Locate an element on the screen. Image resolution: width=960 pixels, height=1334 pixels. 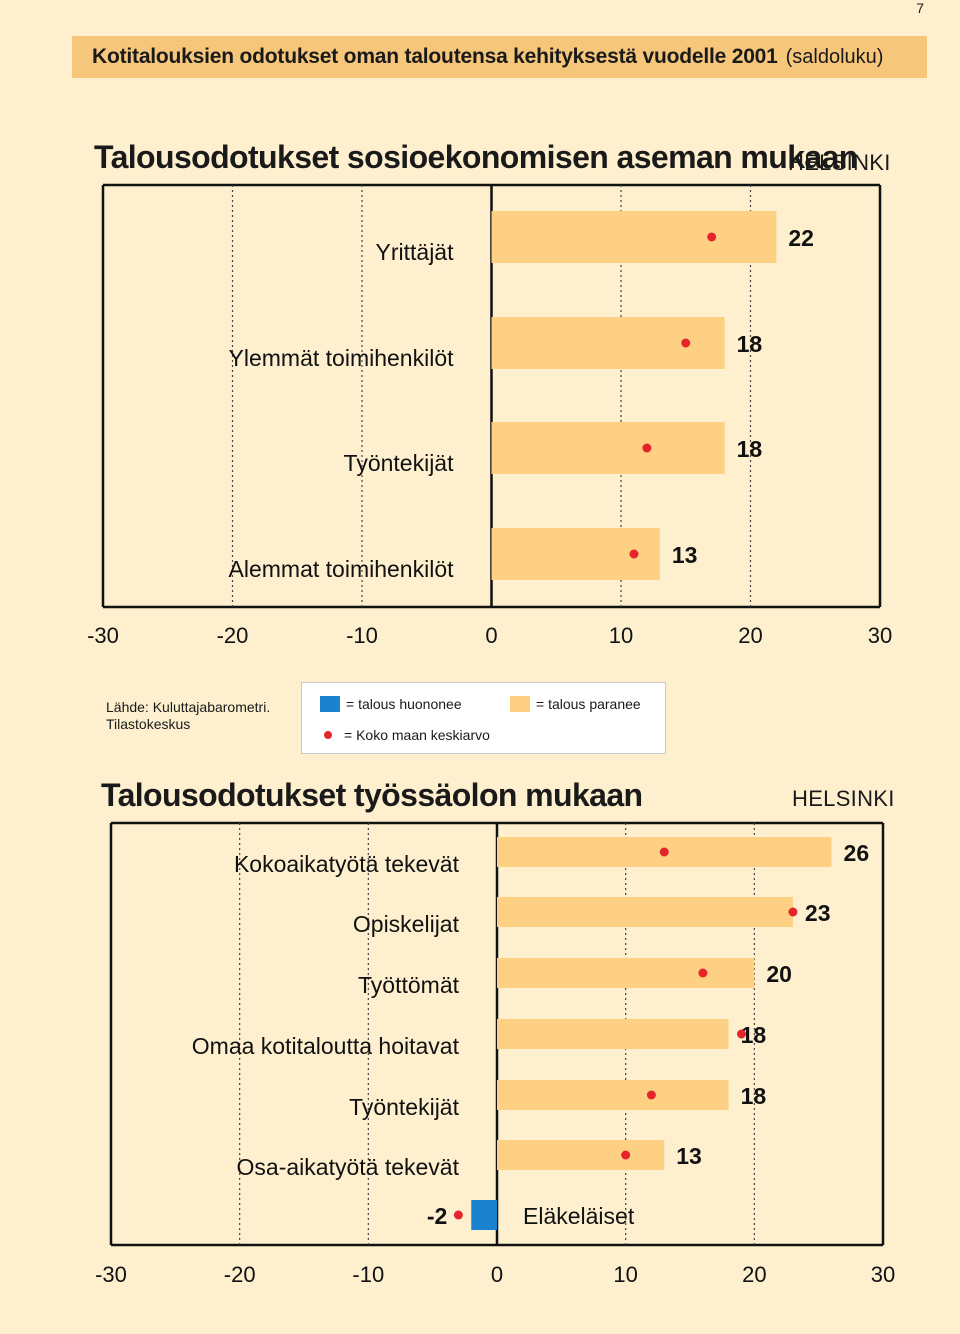
category-label: Eläkeläiset is located at coordinates (579, 1216).